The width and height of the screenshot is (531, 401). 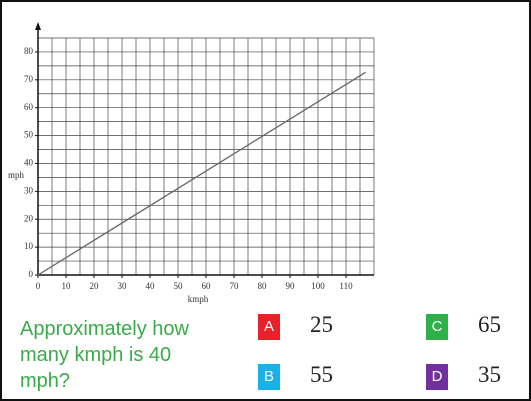 I want to click on option-letter: D, so click(x=437, y=377).